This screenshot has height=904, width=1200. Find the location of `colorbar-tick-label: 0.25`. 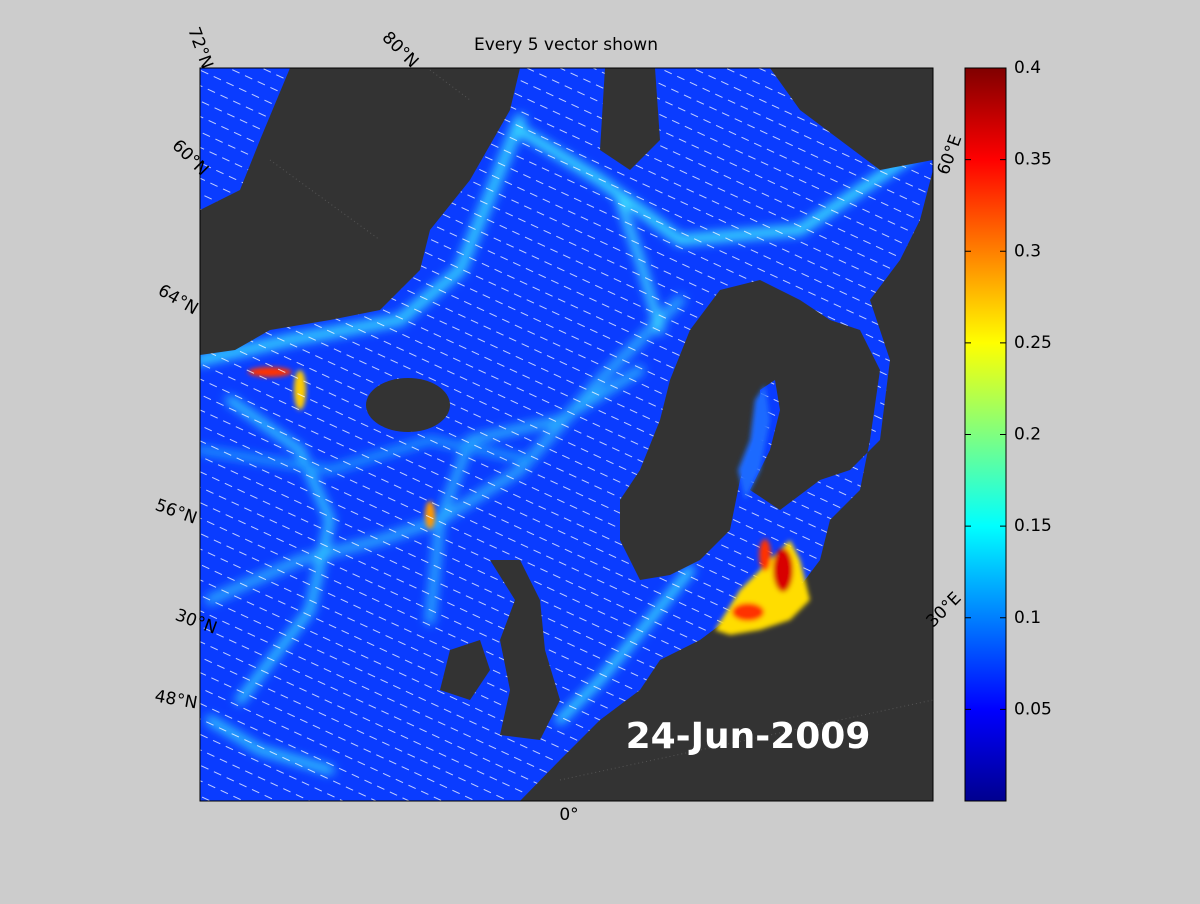

colorbar-tick-label: 0.25 is located at coordinates (1033, 343).